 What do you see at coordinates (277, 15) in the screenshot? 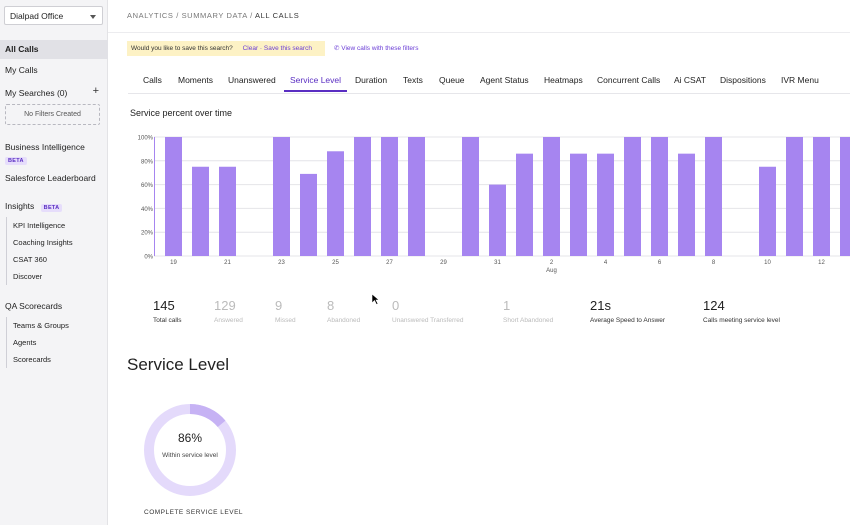
I see `breadcrumb-current: ALL CALLS` at bounding box center [277, 15].